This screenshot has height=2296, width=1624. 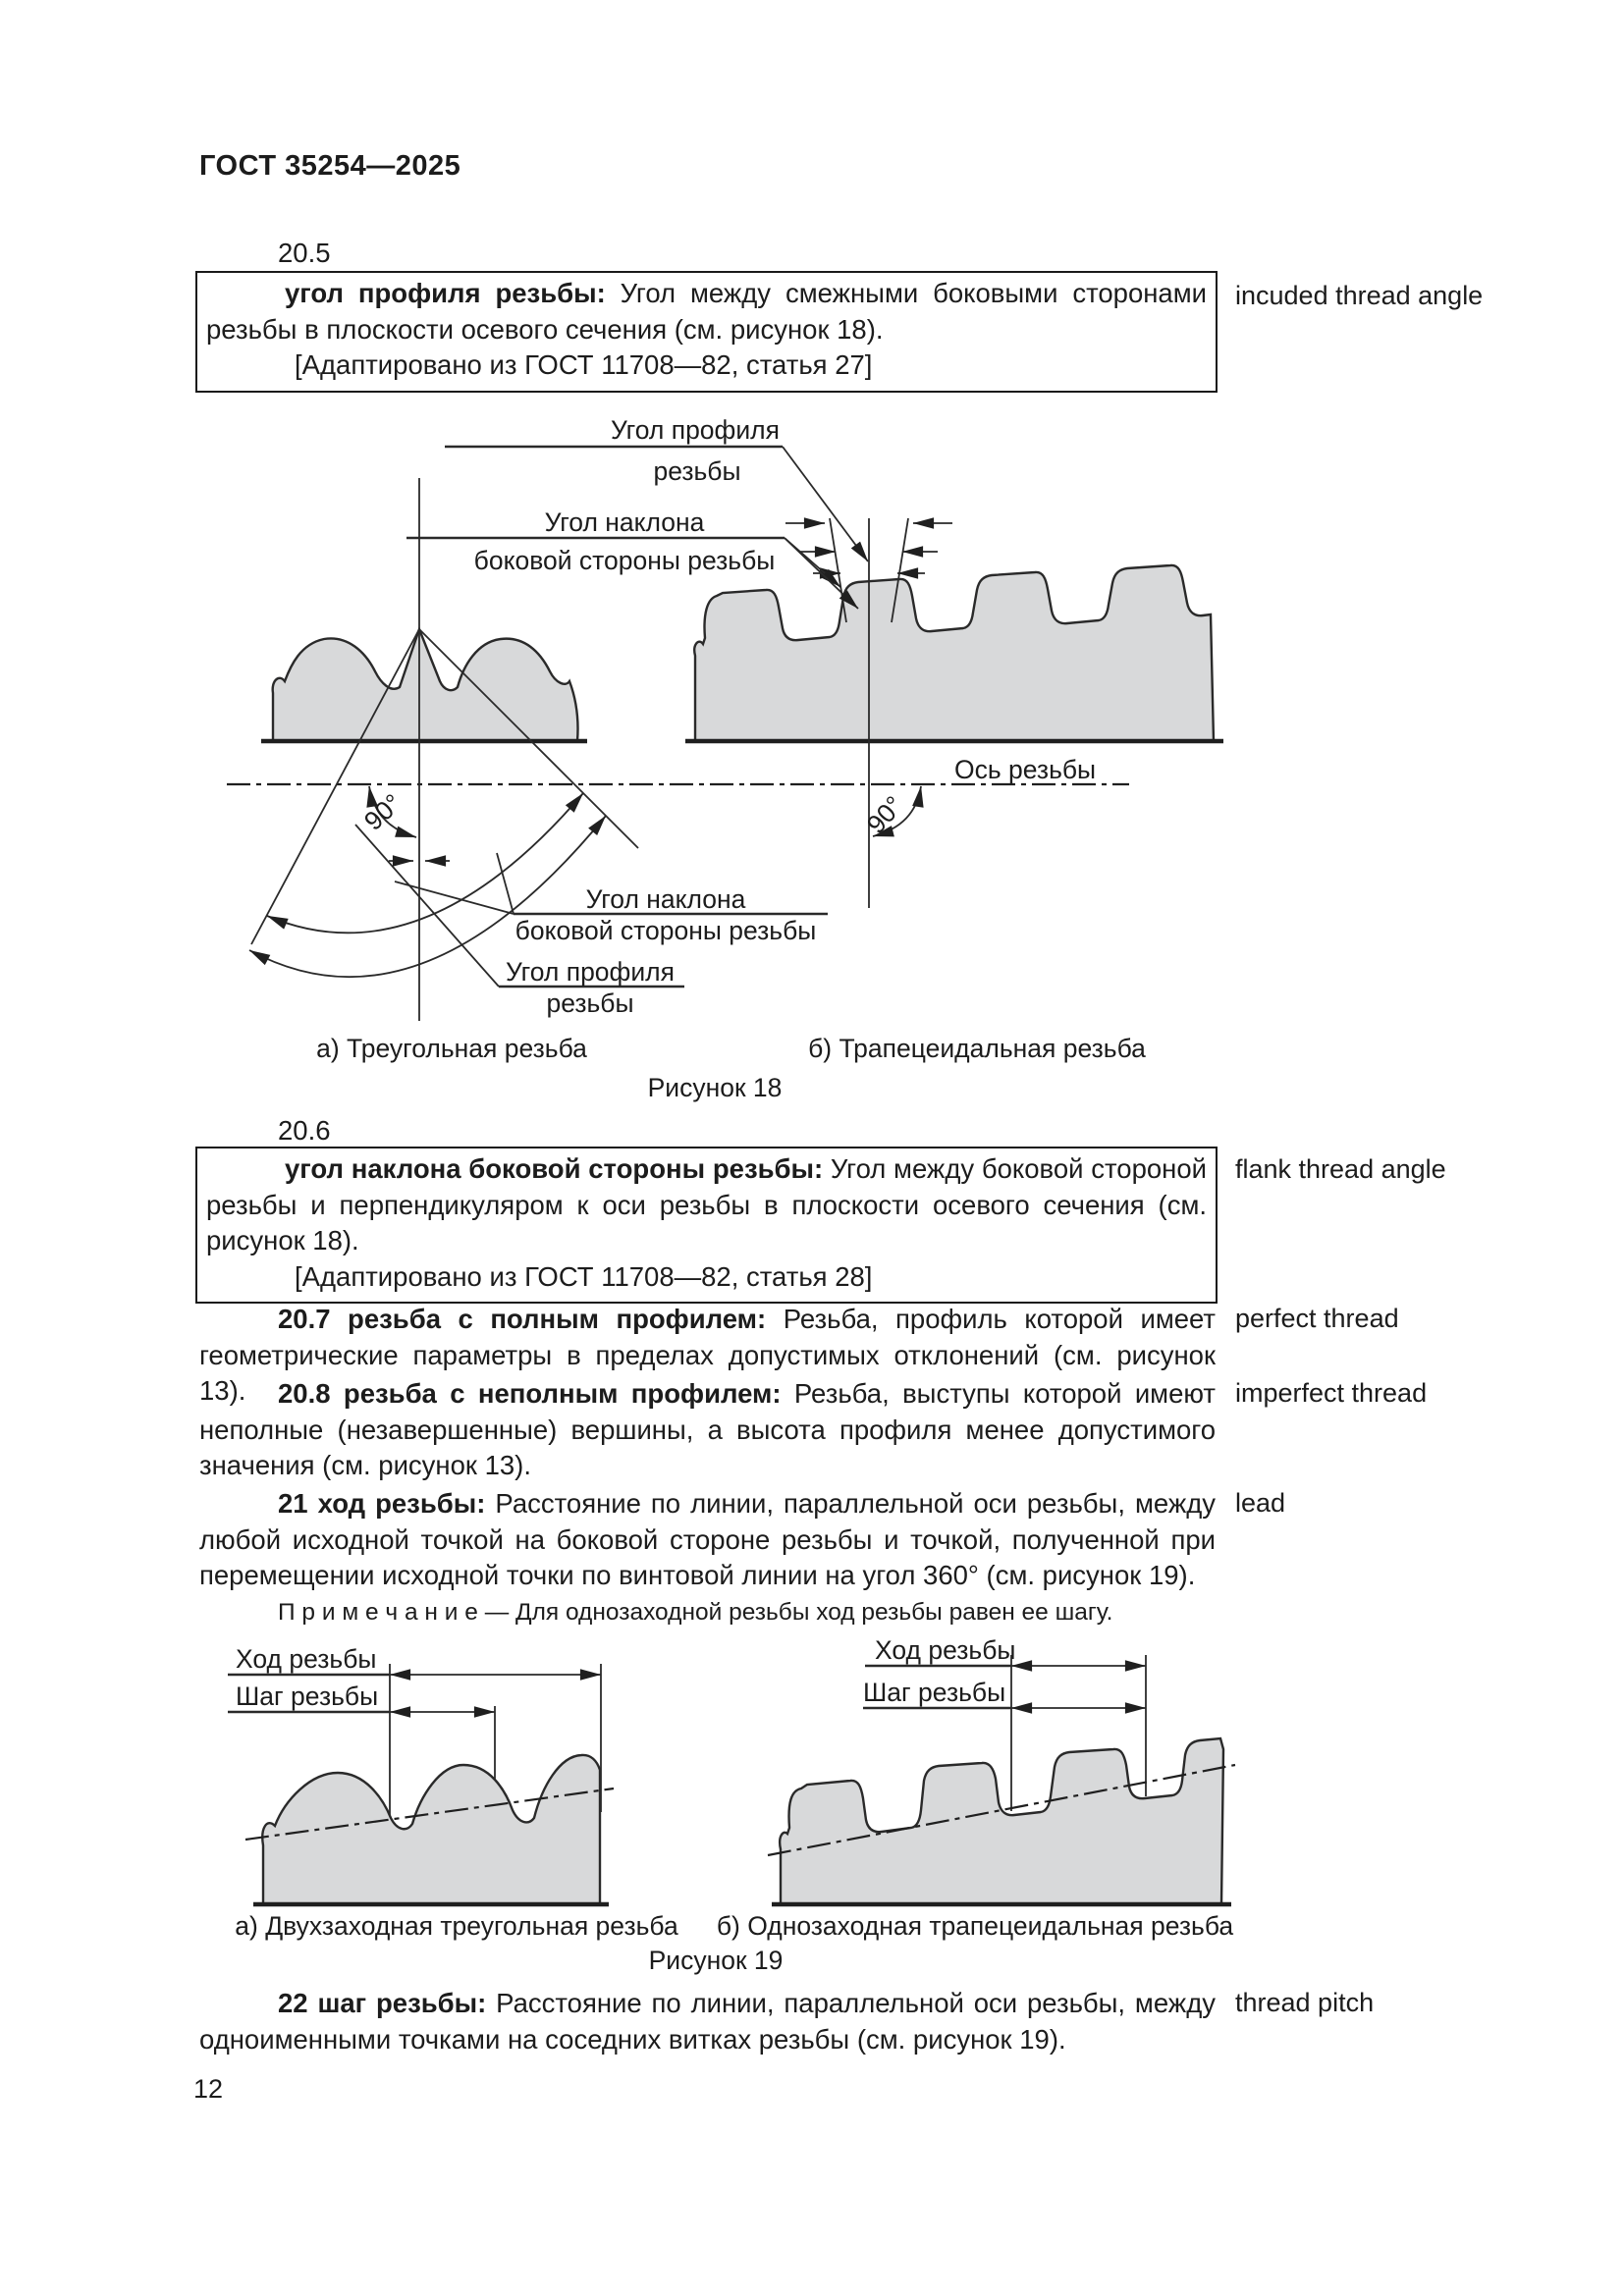 I want to click on axis-label: Ось резьбы, so click(x=1025, y=769).